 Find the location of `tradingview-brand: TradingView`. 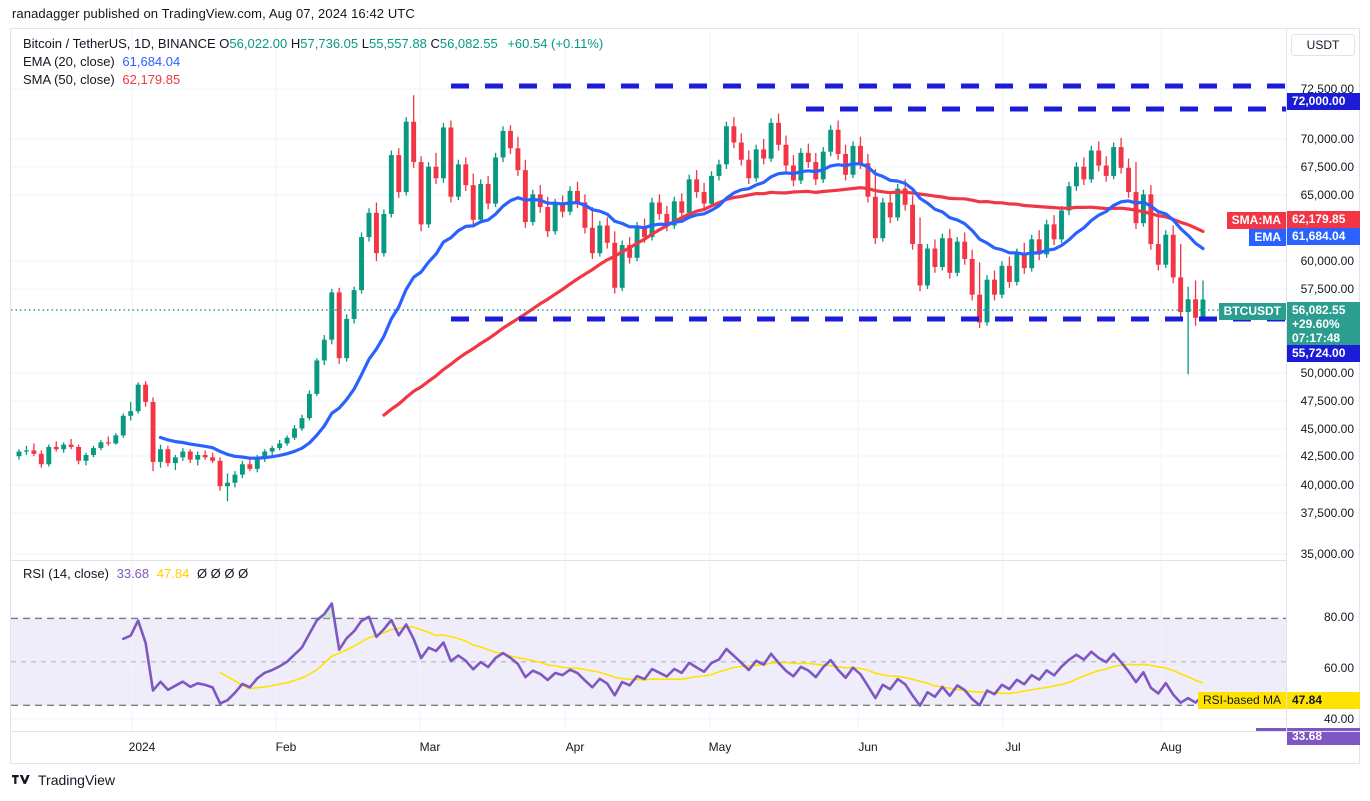

tradingview-brand: TradingView is located at coordinates (77, 780).